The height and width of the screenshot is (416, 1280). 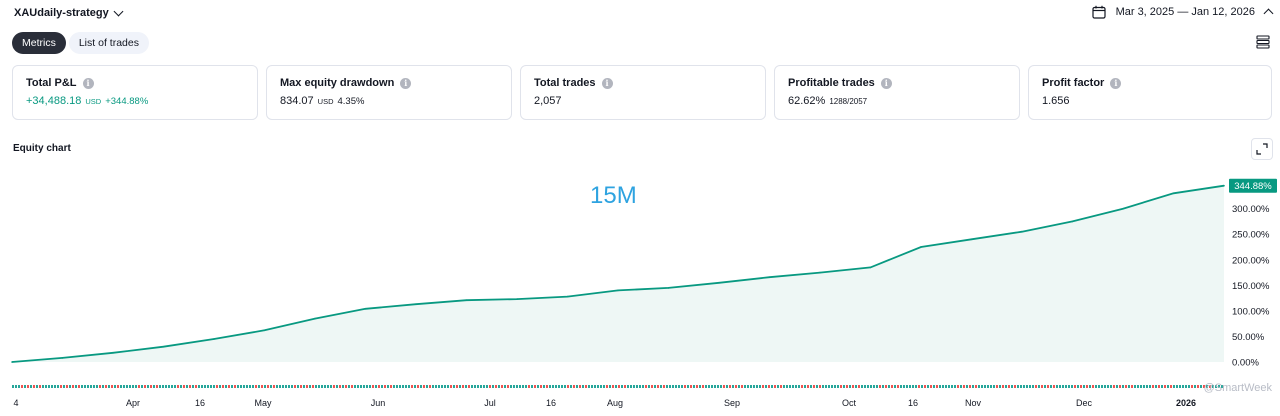 I want to click on date-range-picker: Mar 3, 2025 — Jan 12, 2026, so click(x=1182, y=12).